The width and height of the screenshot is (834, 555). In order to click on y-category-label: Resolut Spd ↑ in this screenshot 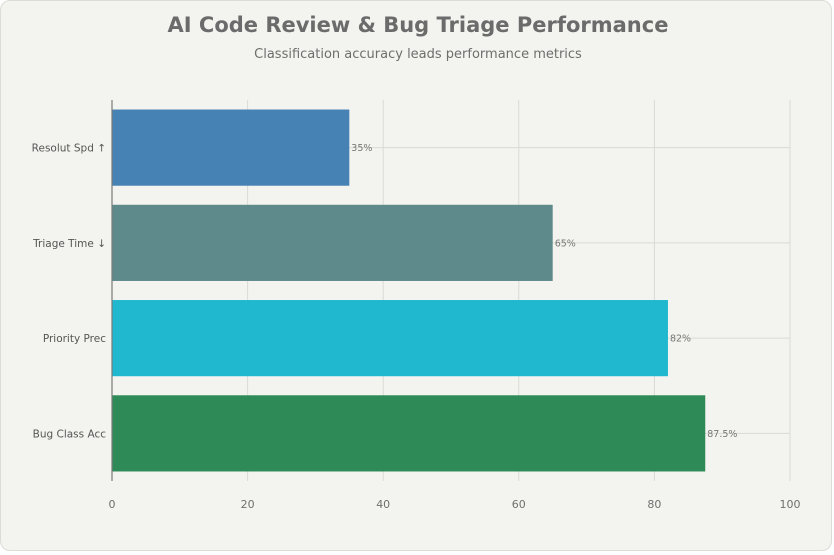, I will do `click(69, 149)`.